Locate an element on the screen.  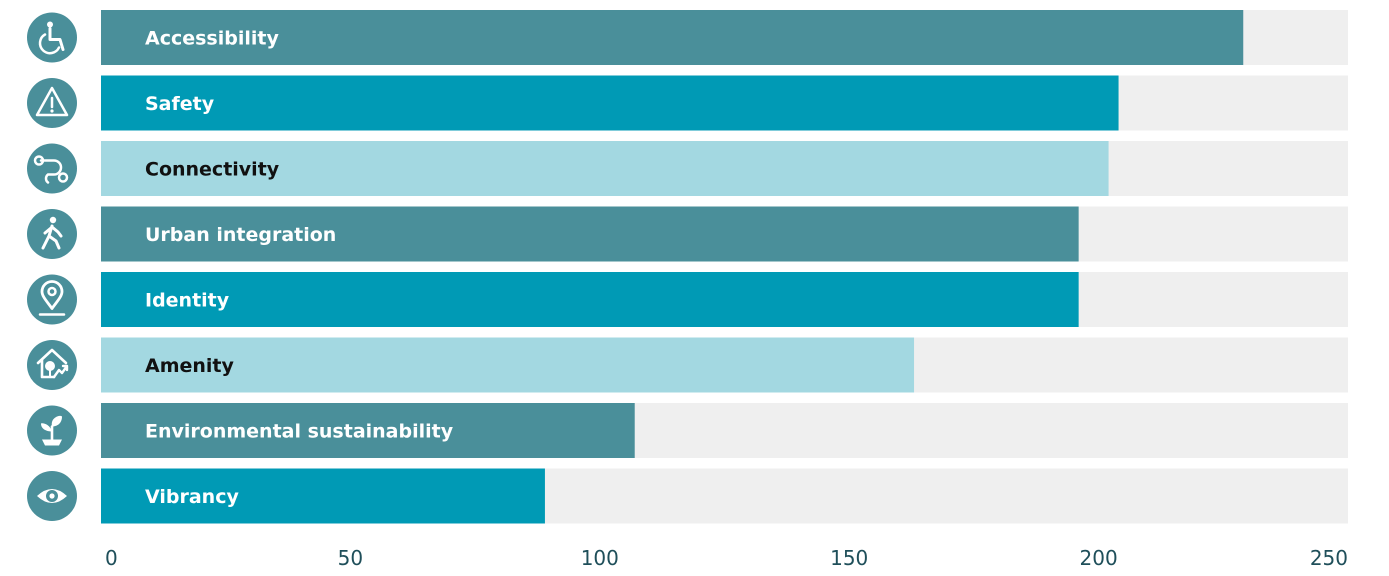
warning-icon is located at coordinates (52, 103).